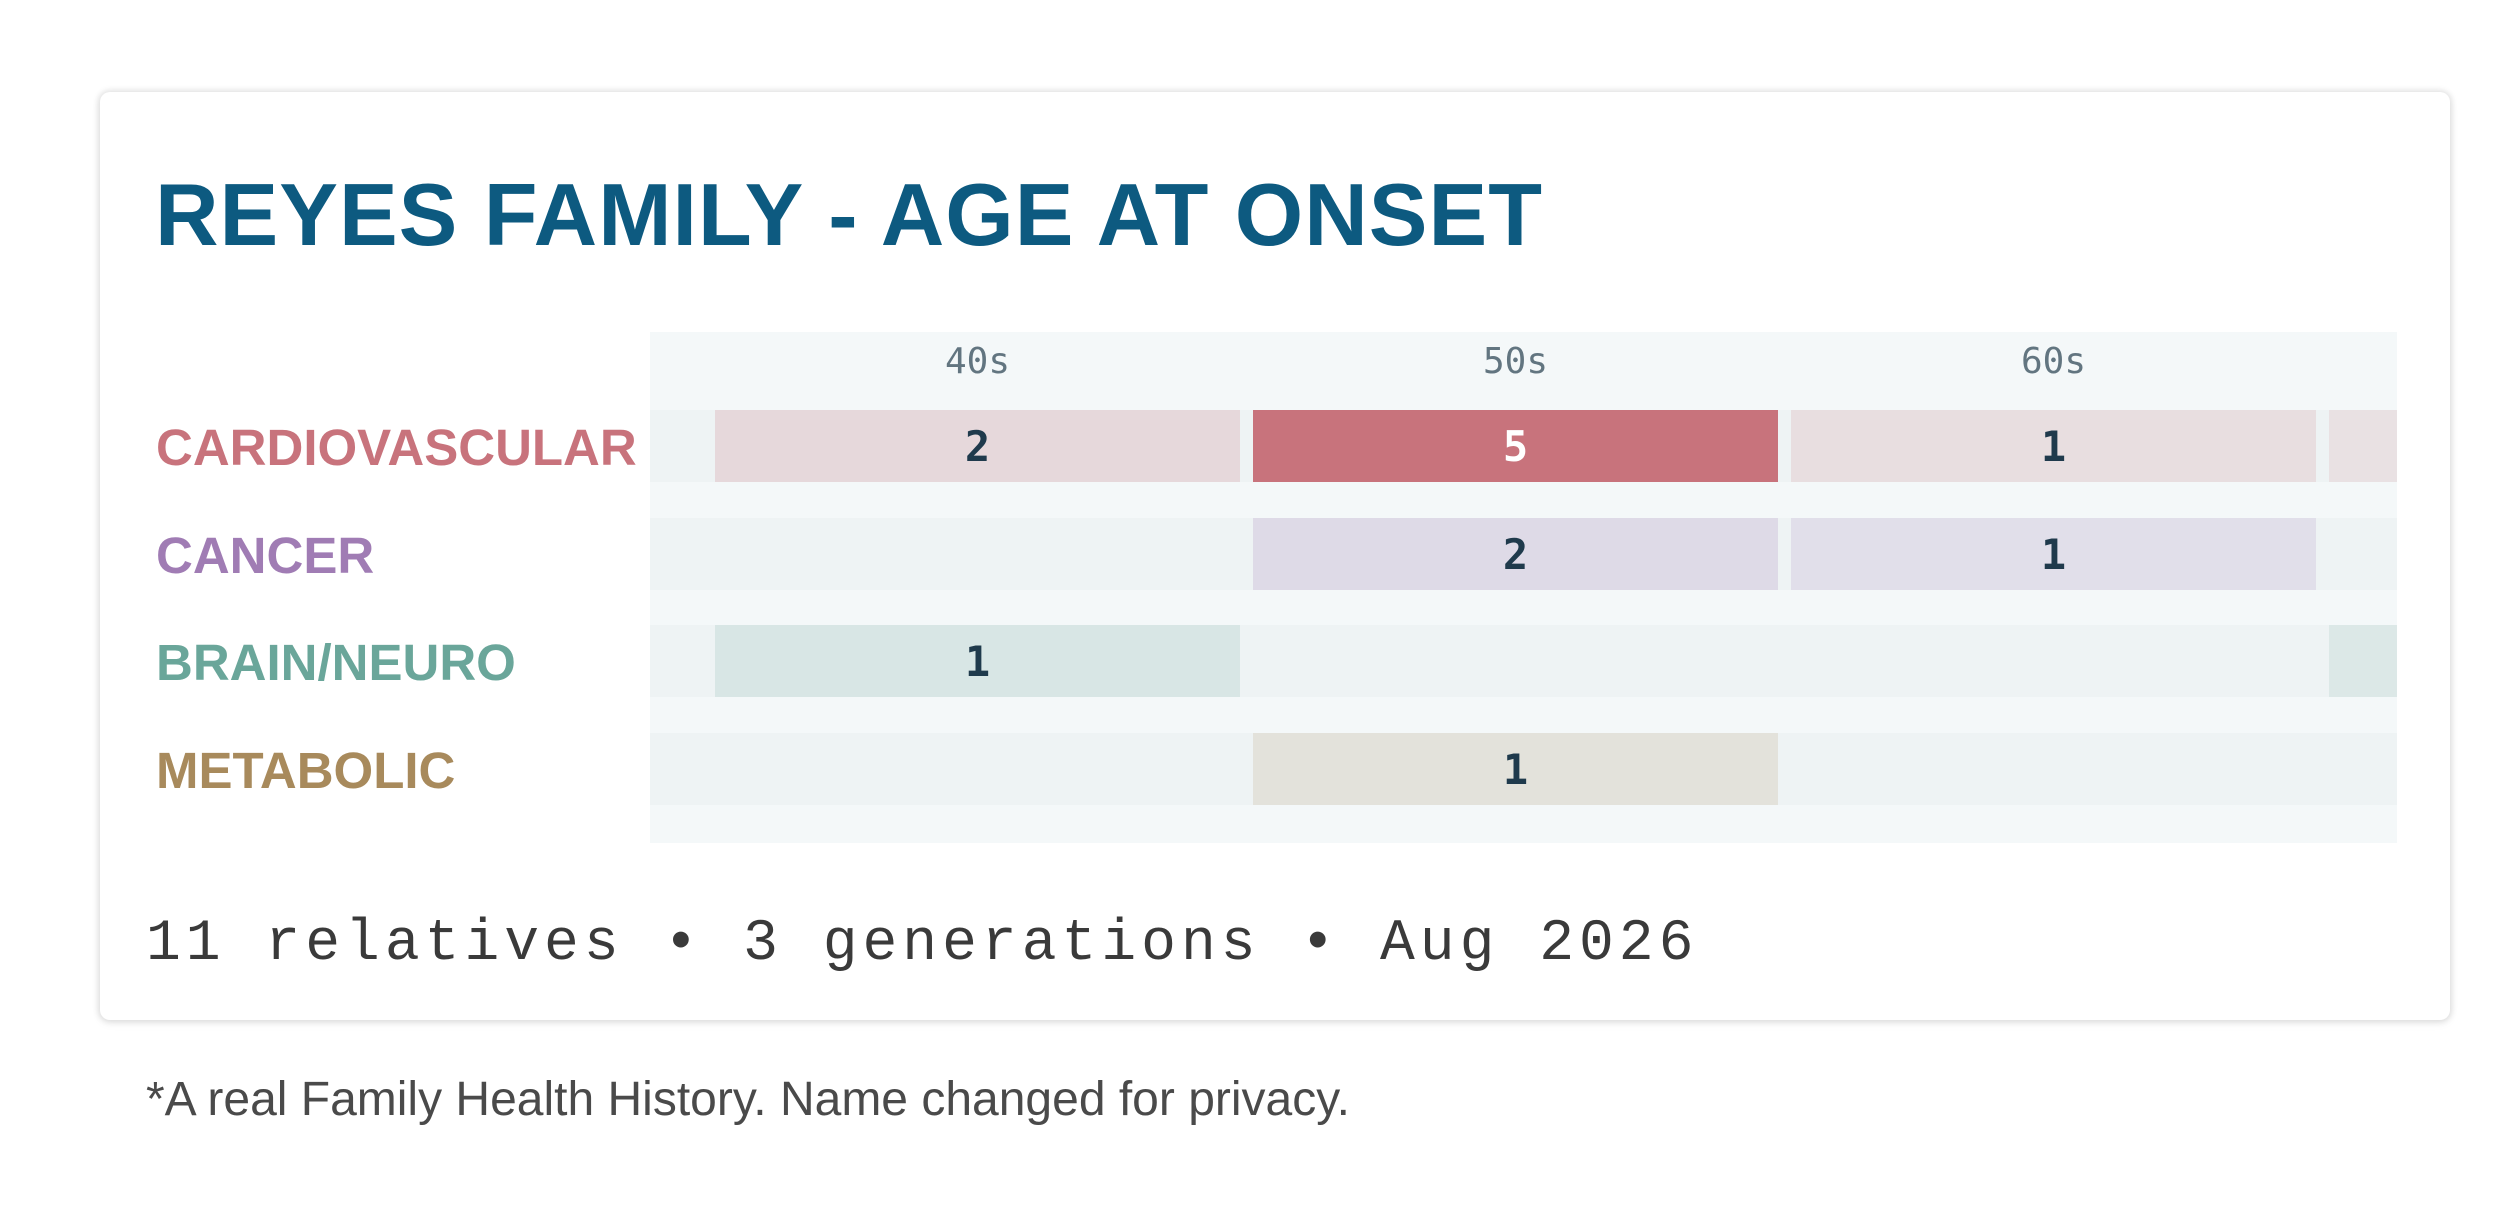 The image size is (2500, 1226). I want to click on row-label: CARDIOVASCULAR, so click(396, 447).